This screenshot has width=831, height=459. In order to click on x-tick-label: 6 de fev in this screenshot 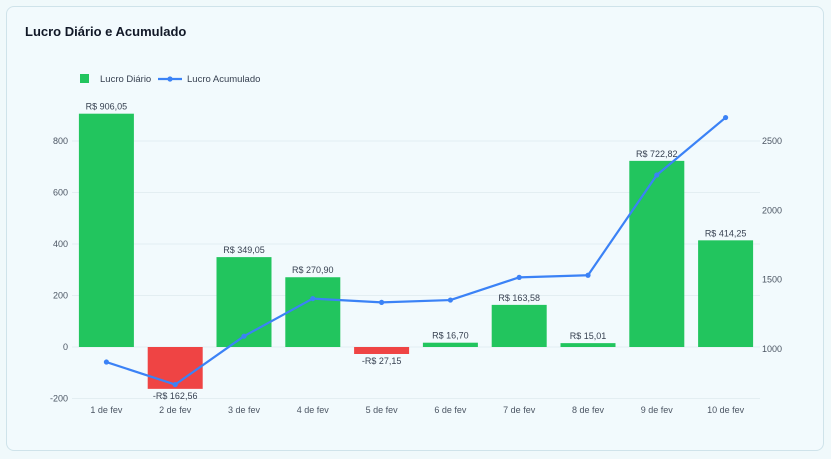, I will do `click(450, 410)`.